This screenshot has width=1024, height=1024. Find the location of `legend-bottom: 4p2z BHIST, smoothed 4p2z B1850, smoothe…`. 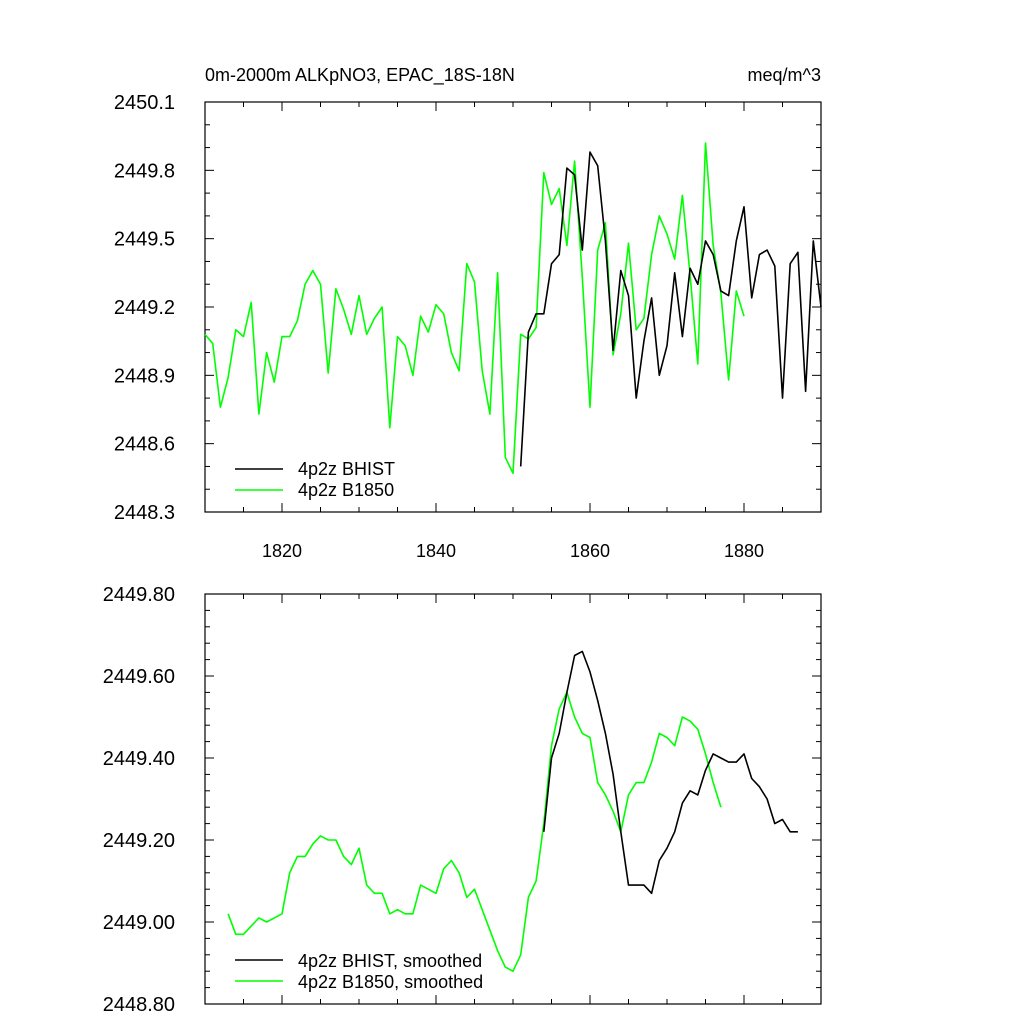

legend-bottom: 4p2z BHIST, smoothed 4p2z B1850, smoothe… is located at coordinates (359, 971).